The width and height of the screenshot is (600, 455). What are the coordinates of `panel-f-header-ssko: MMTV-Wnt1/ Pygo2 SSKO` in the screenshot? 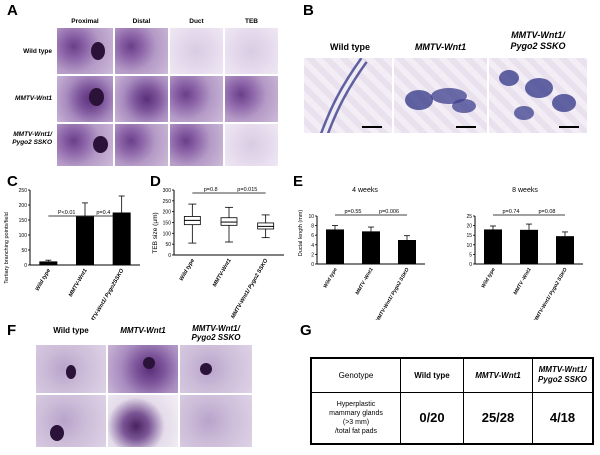 It's located at (216, 333).